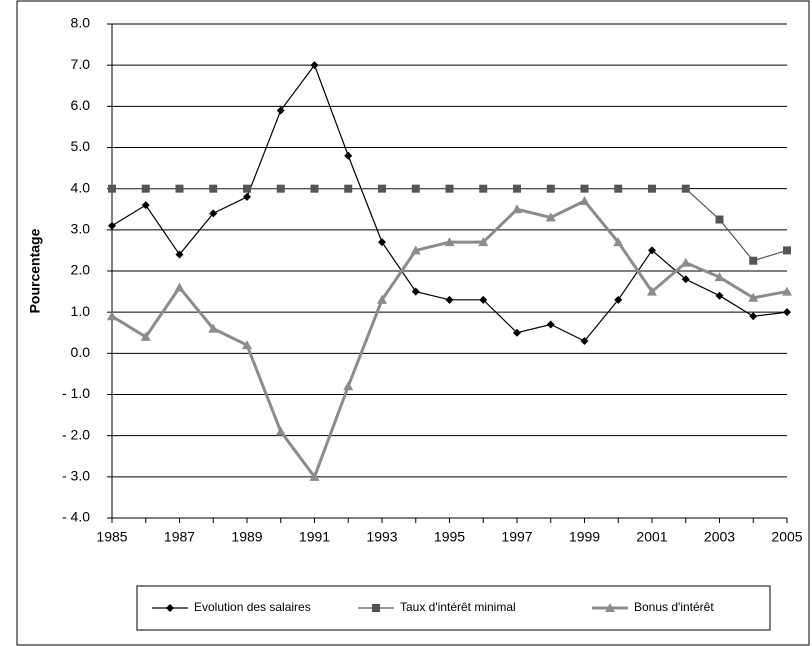 This screenshot has height=646, width=812. Describe the element at coordinates (81, 23) in the screenshot. I see `y-tick-label: 8.0` at that location.